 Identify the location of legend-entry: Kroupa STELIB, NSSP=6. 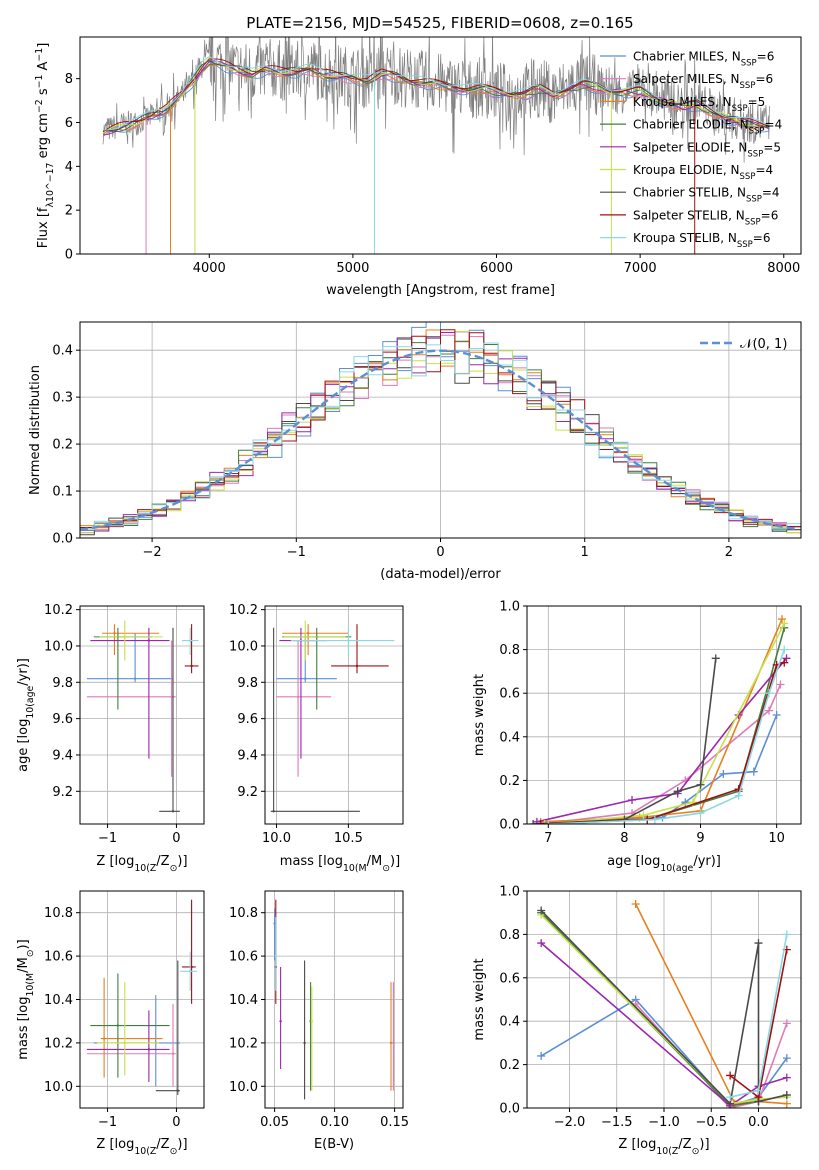
(702, 240).